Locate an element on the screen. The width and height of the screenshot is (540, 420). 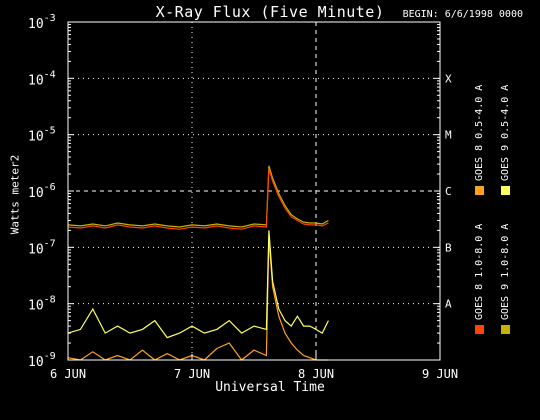
flare-class-label: C is located at coordinates (448, 191).